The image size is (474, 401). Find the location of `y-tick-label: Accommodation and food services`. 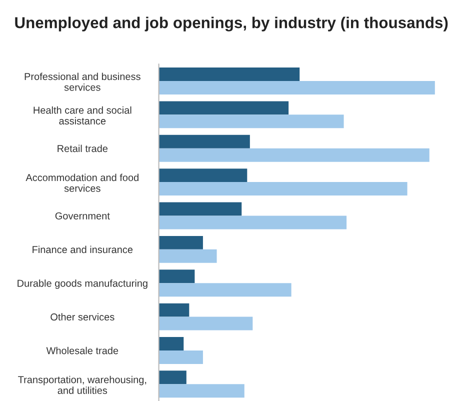

y-tick-label: Accommodation and food services is located at coordinates (82, 183).